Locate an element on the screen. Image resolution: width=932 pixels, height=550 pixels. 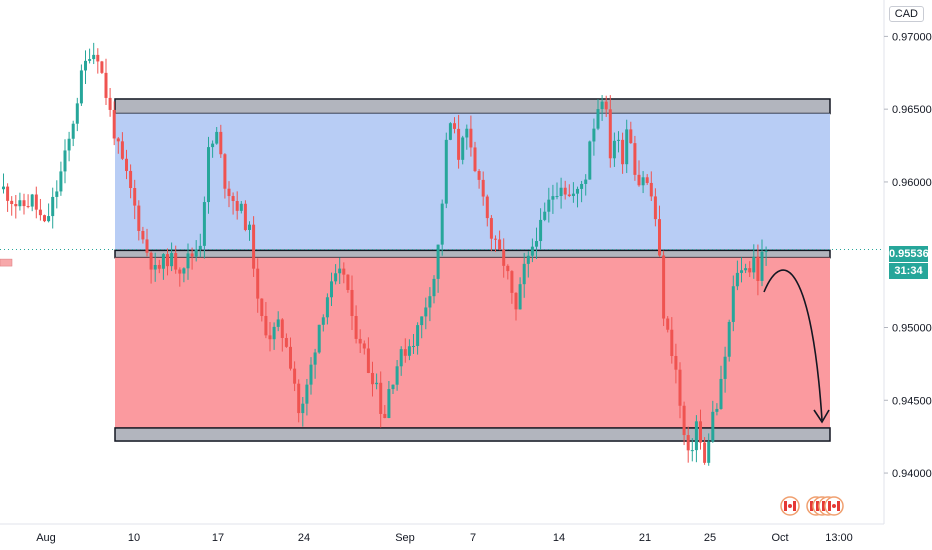
countdown-timer: 31:34 is located at coordinates (908, 271).